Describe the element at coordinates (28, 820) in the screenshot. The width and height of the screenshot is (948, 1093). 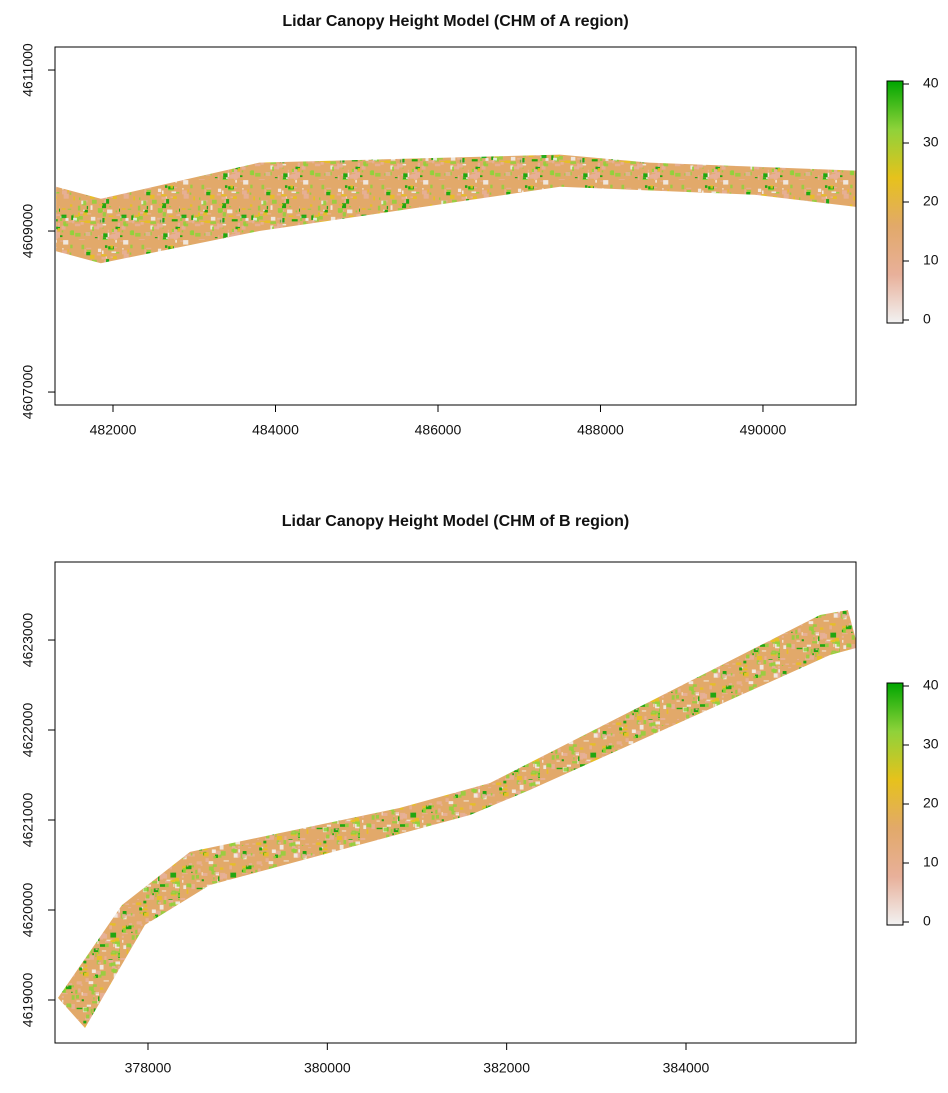
I see `y-tick-label: 4621000` at that location.